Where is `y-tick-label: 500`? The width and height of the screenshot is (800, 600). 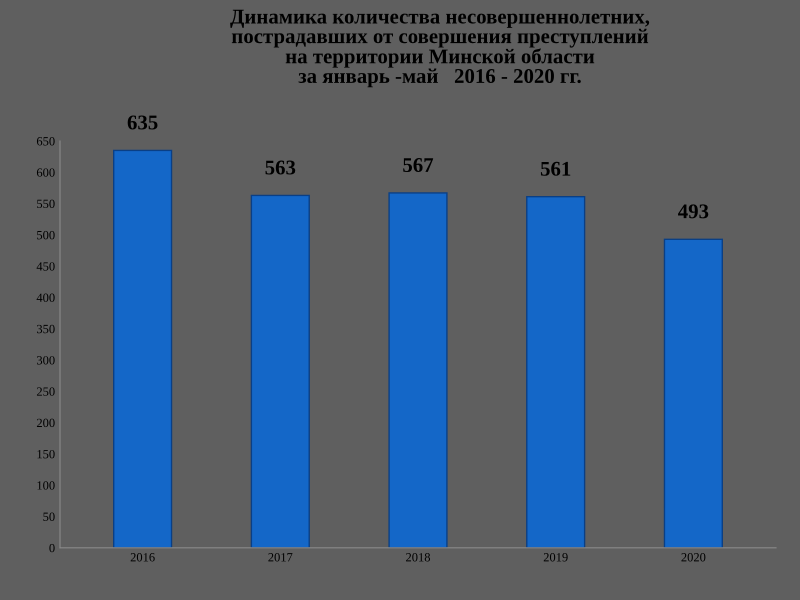 y-tick-label: 500 is located at coordinates (46, 235).